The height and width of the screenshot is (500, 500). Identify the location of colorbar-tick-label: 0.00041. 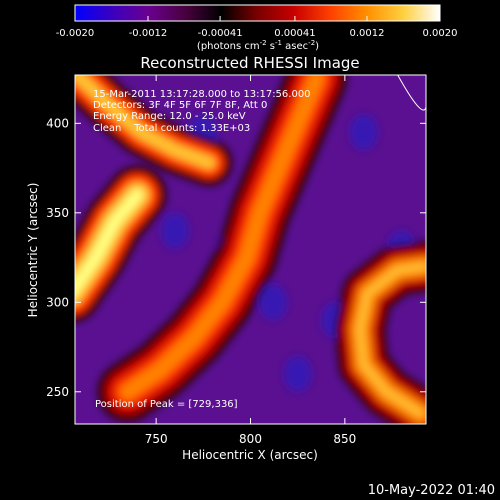
(294, 33).